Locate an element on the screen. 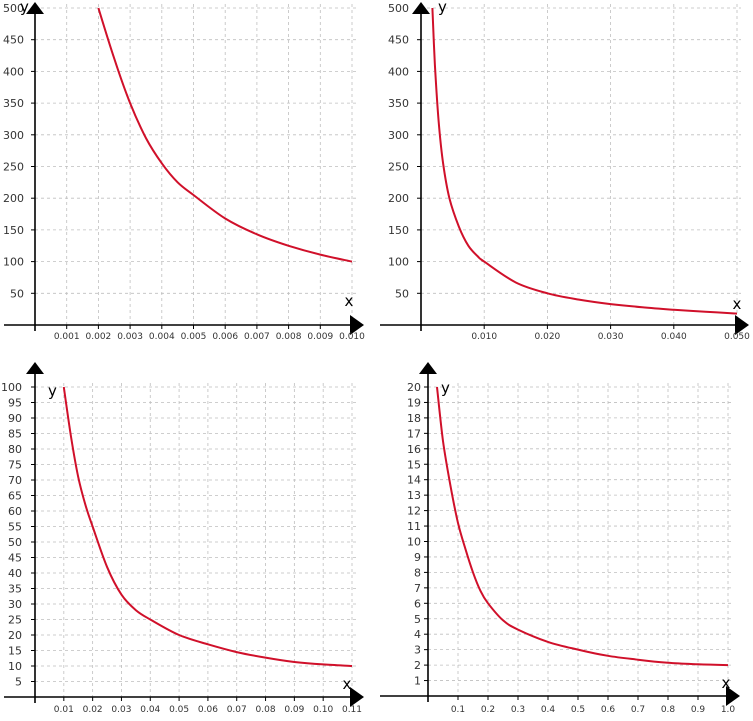 This screenshot has height=721, width=753. y-tick-label: 7 is located at coordinates (417, 588).